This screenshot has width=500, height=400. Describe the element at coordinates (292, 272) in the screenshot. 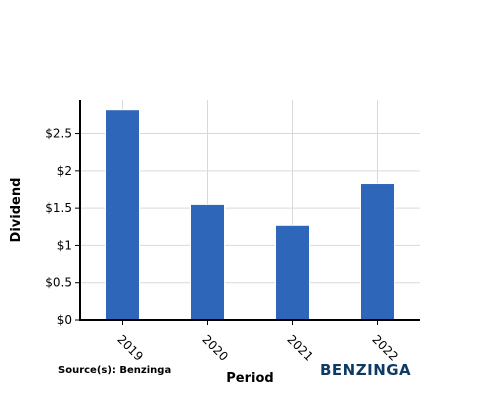

I see `bar-2021` at that location.